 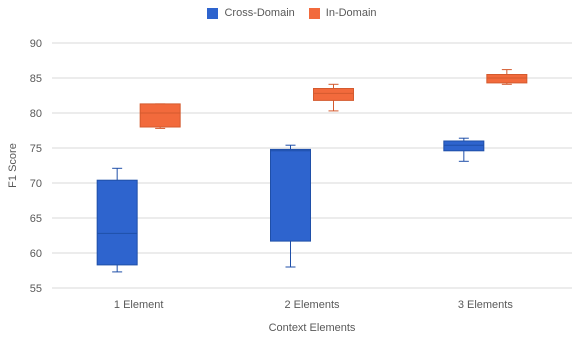 What do you see at coordinates (36, 166) in the screenshot?
I see `y-axis-ticks: 55 60 65 70 75 80 85 90` at bounding box center [36, 166].